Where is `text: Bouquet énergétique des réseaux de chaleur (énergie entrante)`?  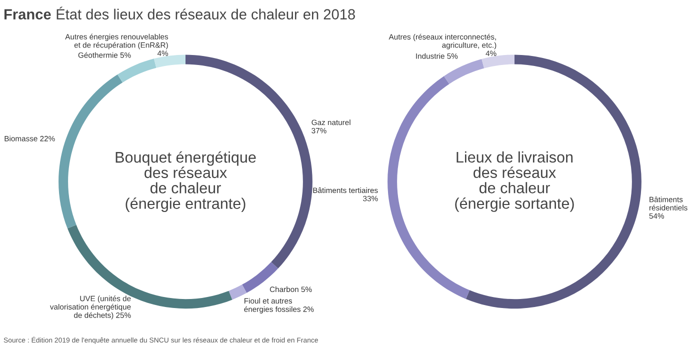 text: Bouquet énergétique des réseaux de chaleur (énergie entrante) is located at coordinates (186, 181).